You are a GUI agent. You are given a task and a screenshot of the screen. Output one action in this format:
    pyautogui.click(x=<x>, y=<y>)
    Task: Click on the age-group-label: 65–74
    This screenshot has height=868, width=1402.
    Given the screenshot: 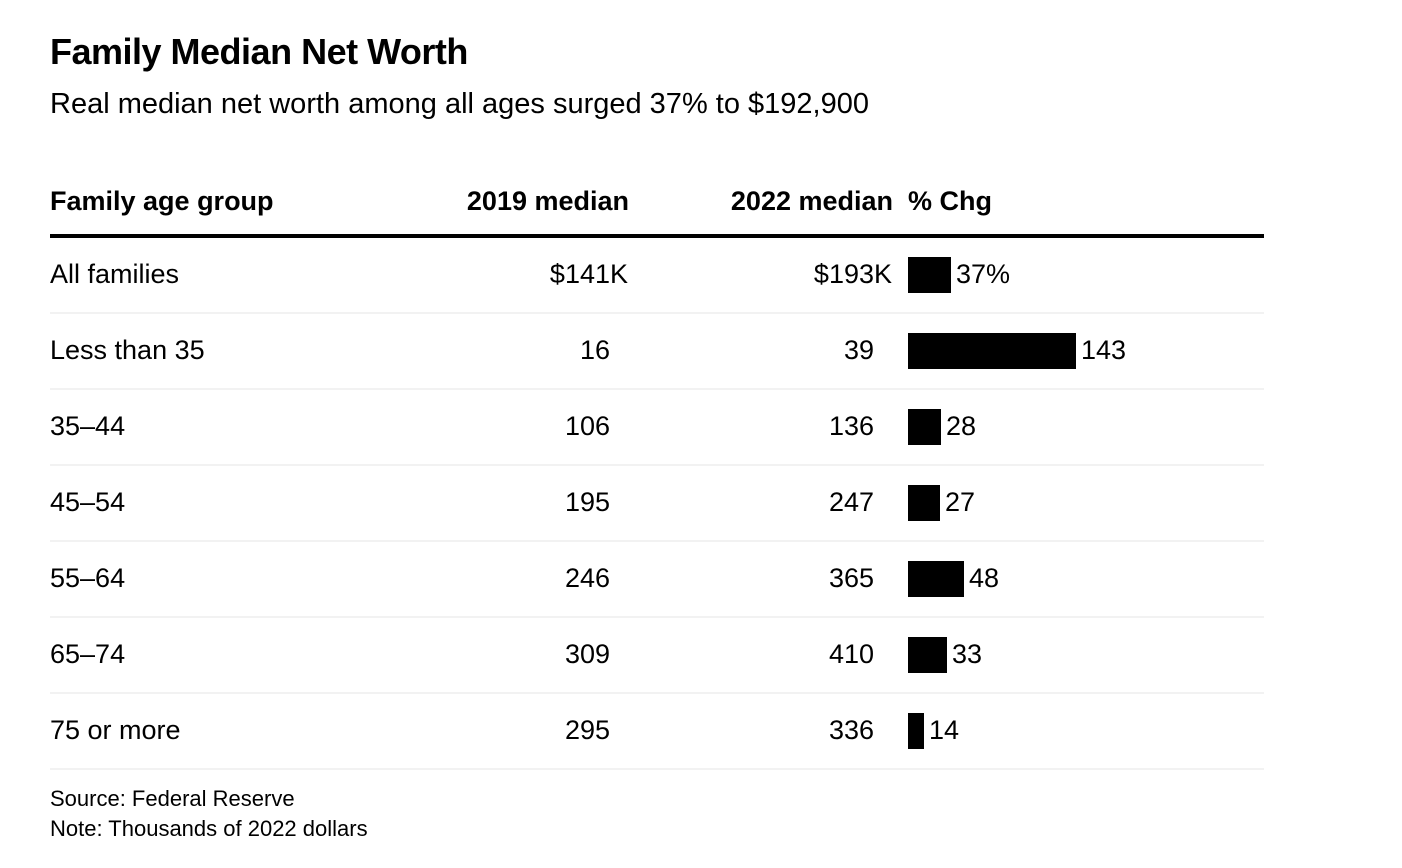 What is the action you would take?
    pyautogui.click(x=88, y=654)
    